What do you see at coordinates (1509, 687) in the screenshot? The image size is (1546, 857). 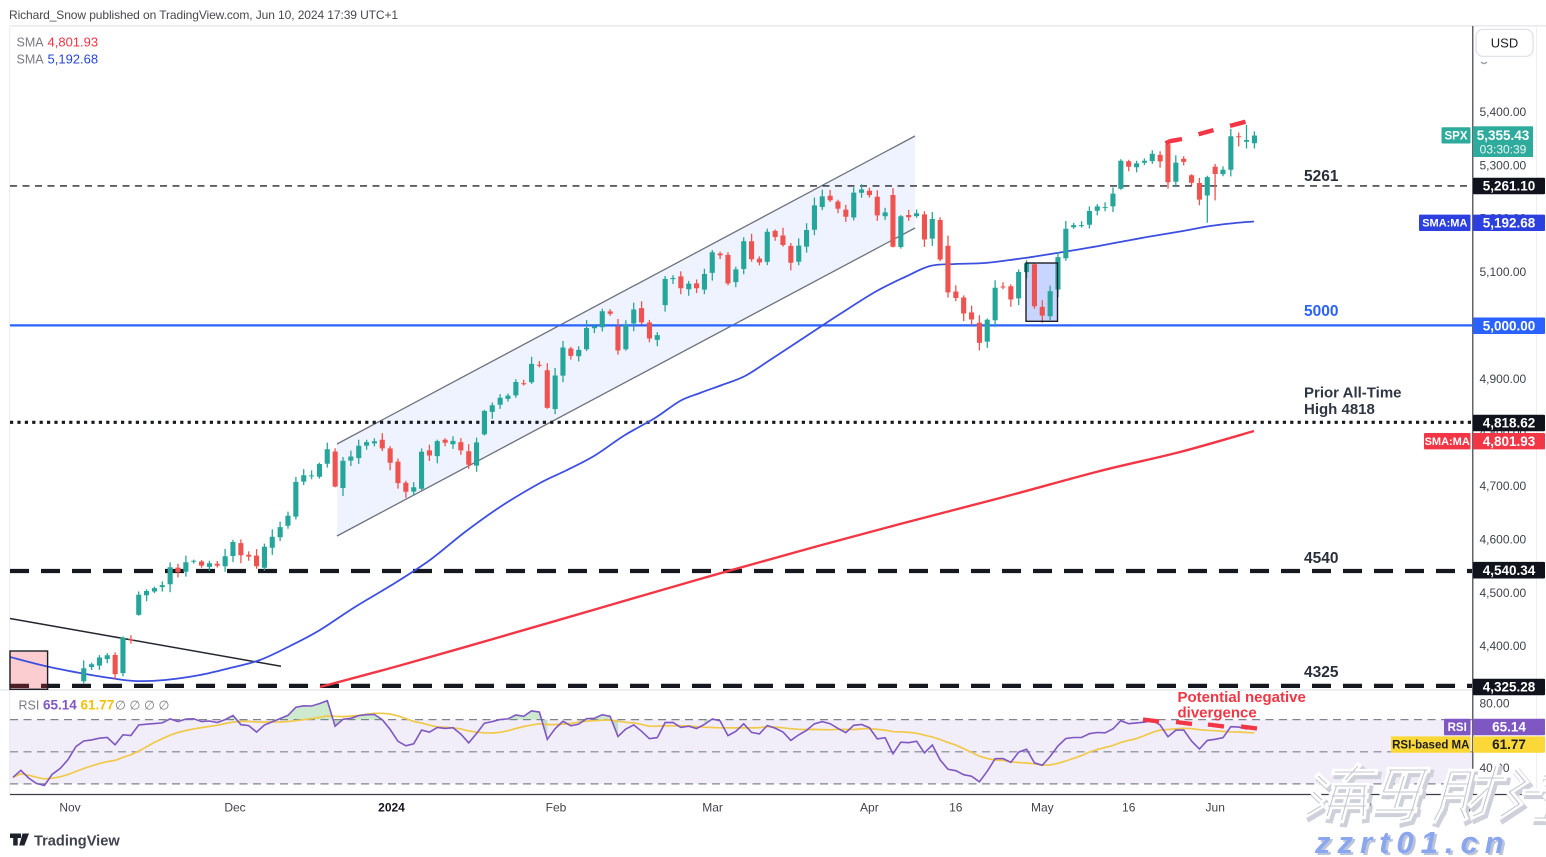 I see `svg-text: 4,325.28` at bounding box center [1509, 687].